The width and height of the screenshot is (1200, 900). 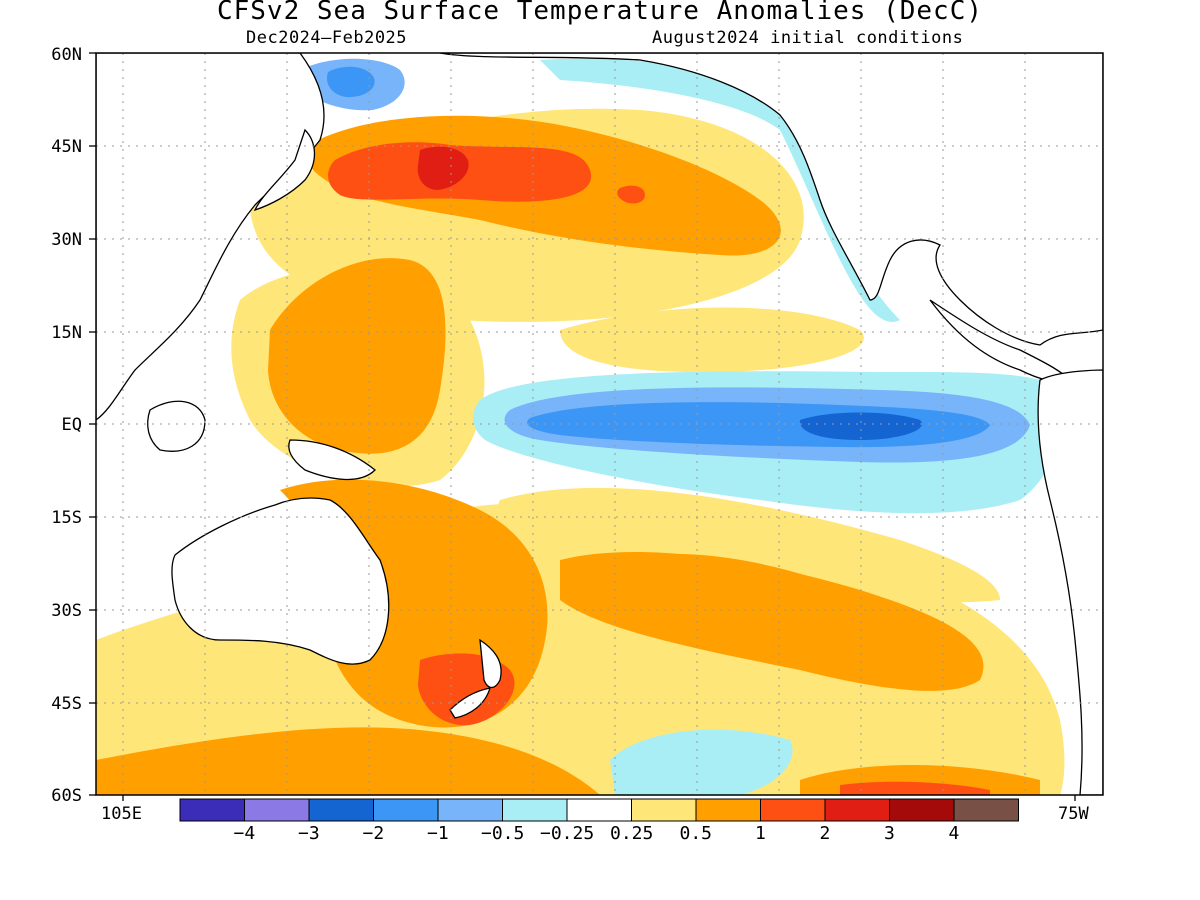 I want to click on lat-label-45n: 45N, so click(x=66, y=147).